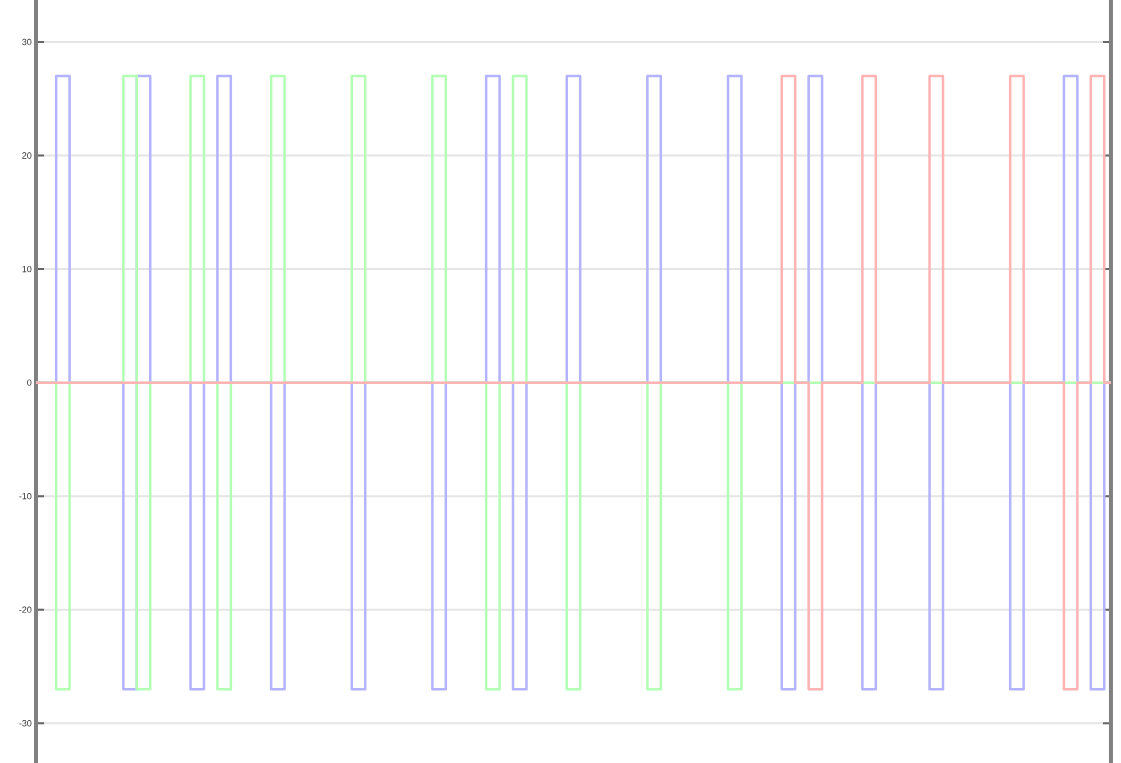 This screenshot has height=763, width=1121. I want to click on y-tick-label: 0, so click(29, 382).